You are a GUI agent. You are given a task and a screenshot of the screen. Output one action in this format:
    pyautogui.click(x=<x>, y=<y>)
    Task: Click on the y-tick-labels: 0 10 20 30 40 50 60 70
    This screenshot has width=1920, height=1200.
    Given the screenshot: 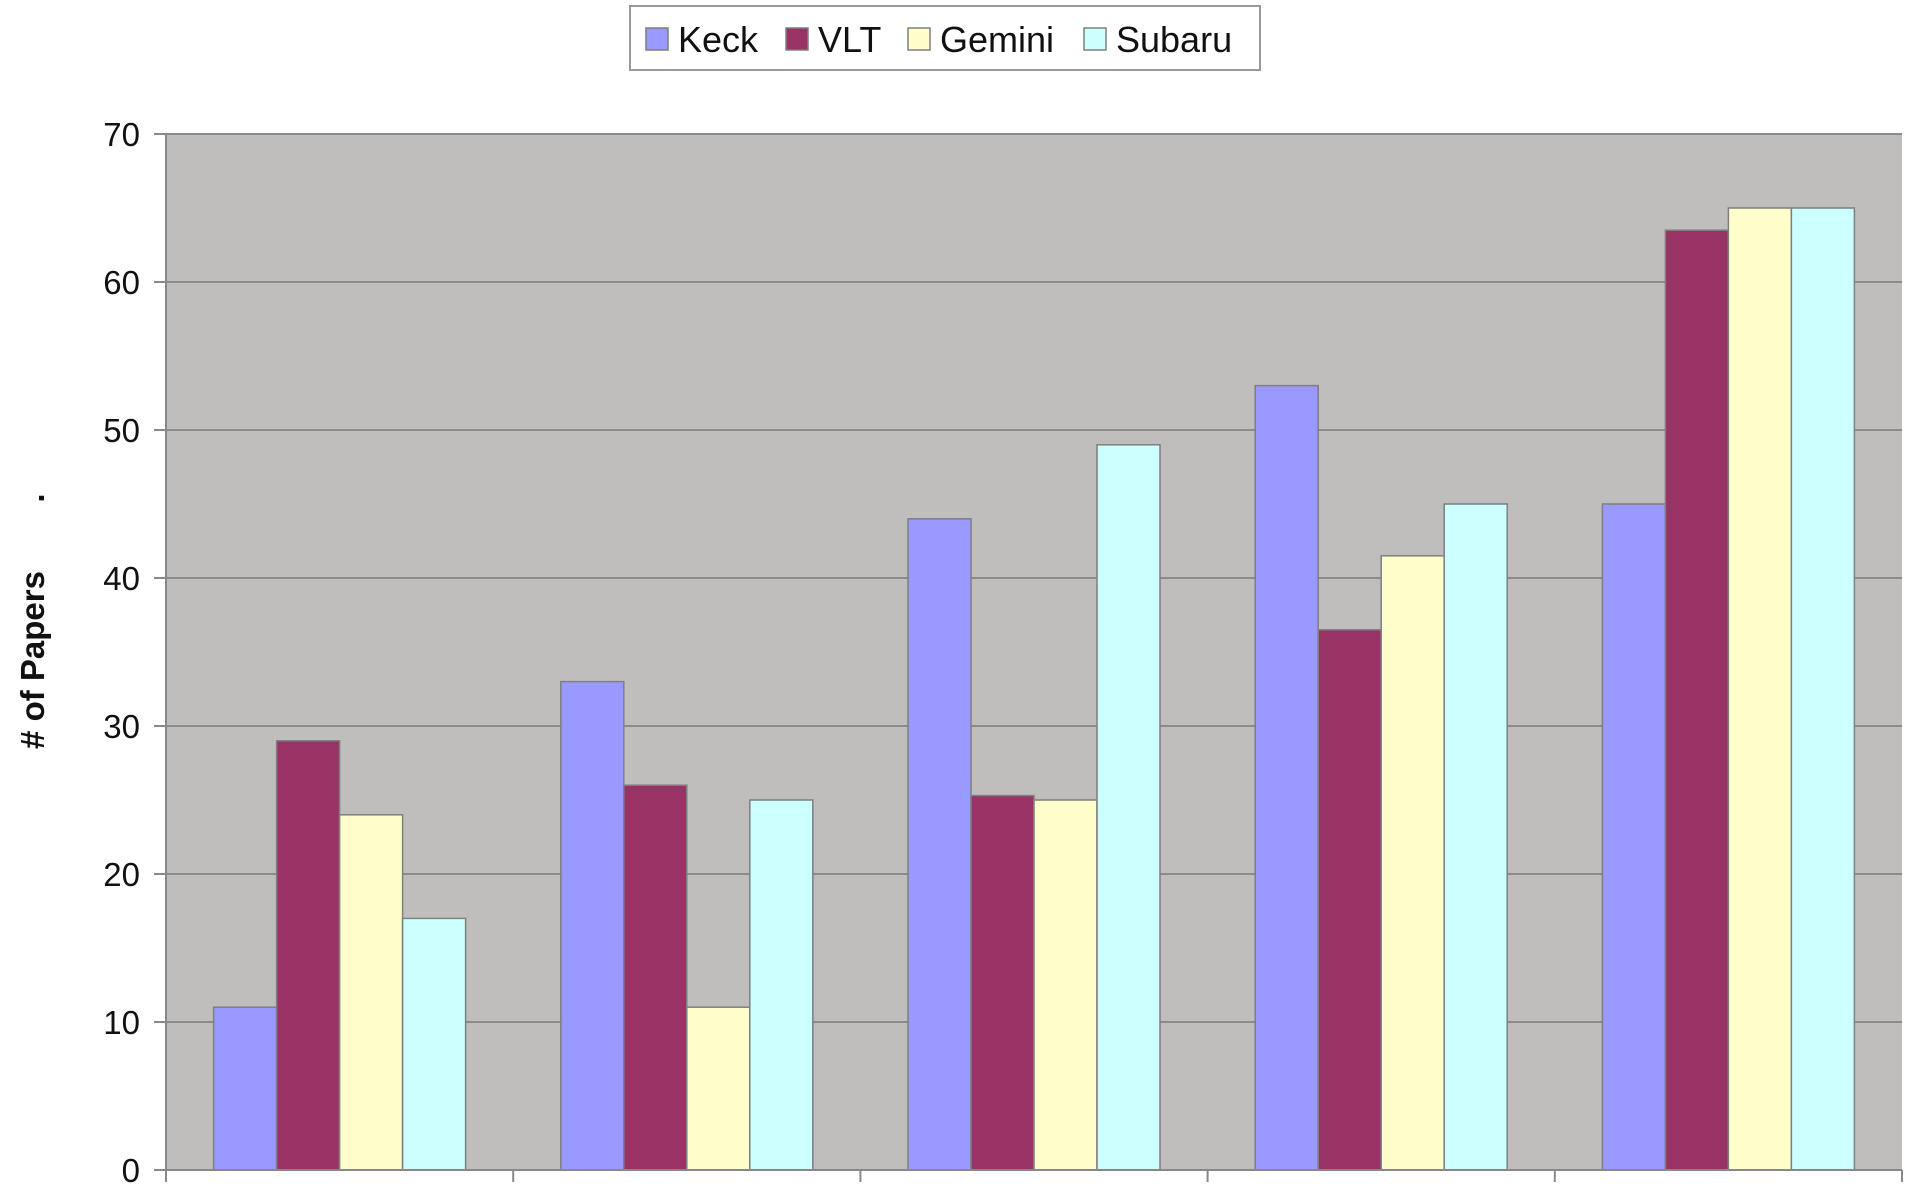 What is the action you would take?
    pyautogui.click(x=121, y=652)
    